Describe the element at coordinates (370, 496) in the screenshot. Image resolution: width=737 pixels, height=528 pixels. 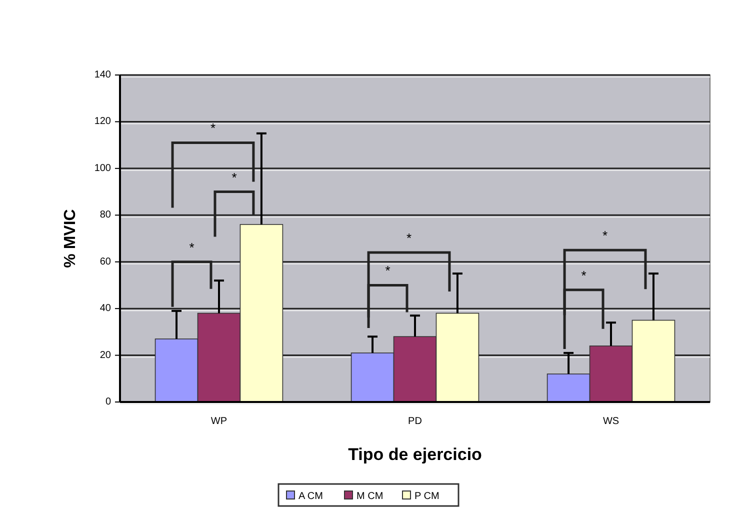
I see `legend-label: M CM` at that location.